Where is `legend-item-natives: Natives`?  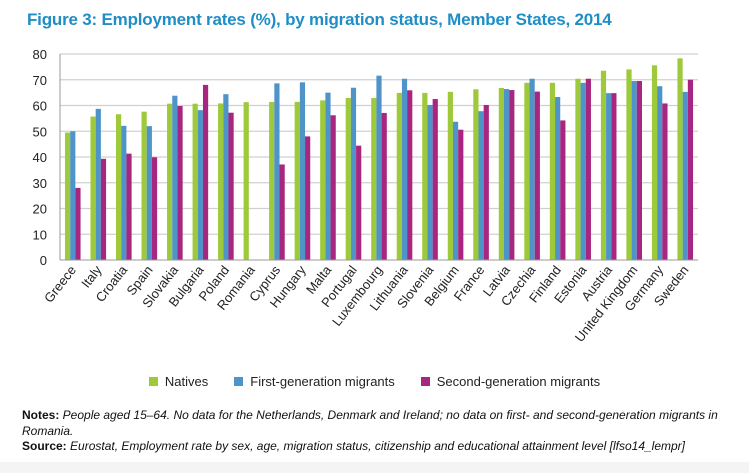 legend-item-natives: Natives is located at coordinates (178, 381).